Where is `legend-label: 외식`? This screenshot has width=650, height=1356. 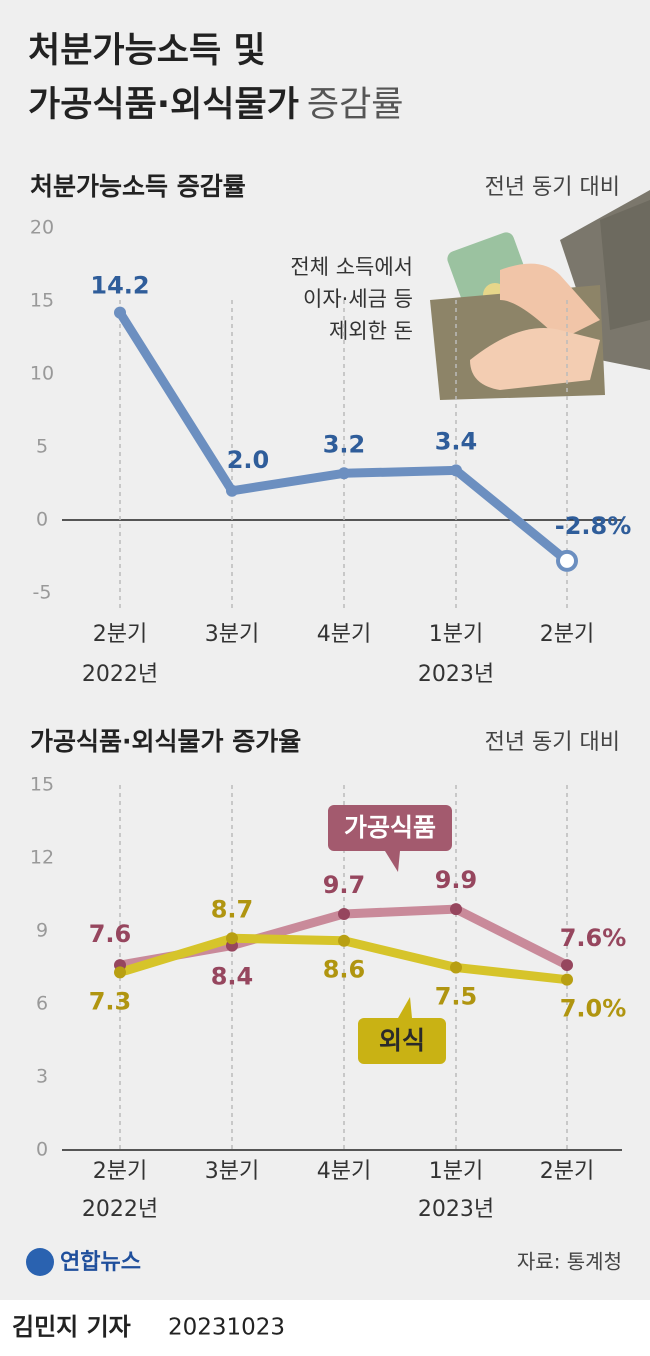 legend-label: 외식 is located at coordinates (402, 1040).